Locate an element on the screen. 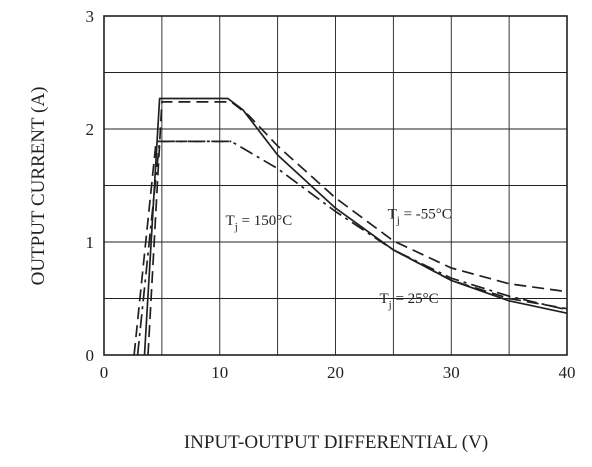 The image size is (592, 467). annotation-0: Tj = 150°C is located at coordinates (259, 223).